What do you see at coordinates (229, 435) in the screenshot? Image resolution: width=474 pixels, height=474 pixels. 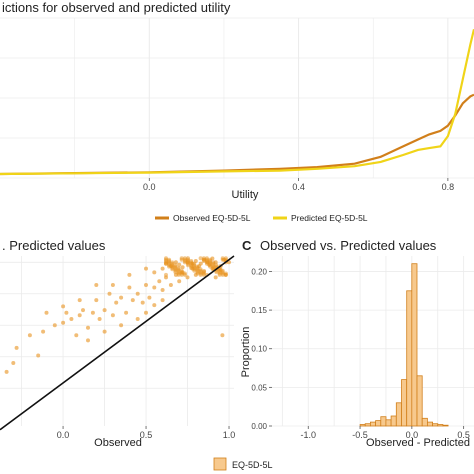 I see `panel-b-x-tick-label: 1.0` at bounding box center [229, 435].